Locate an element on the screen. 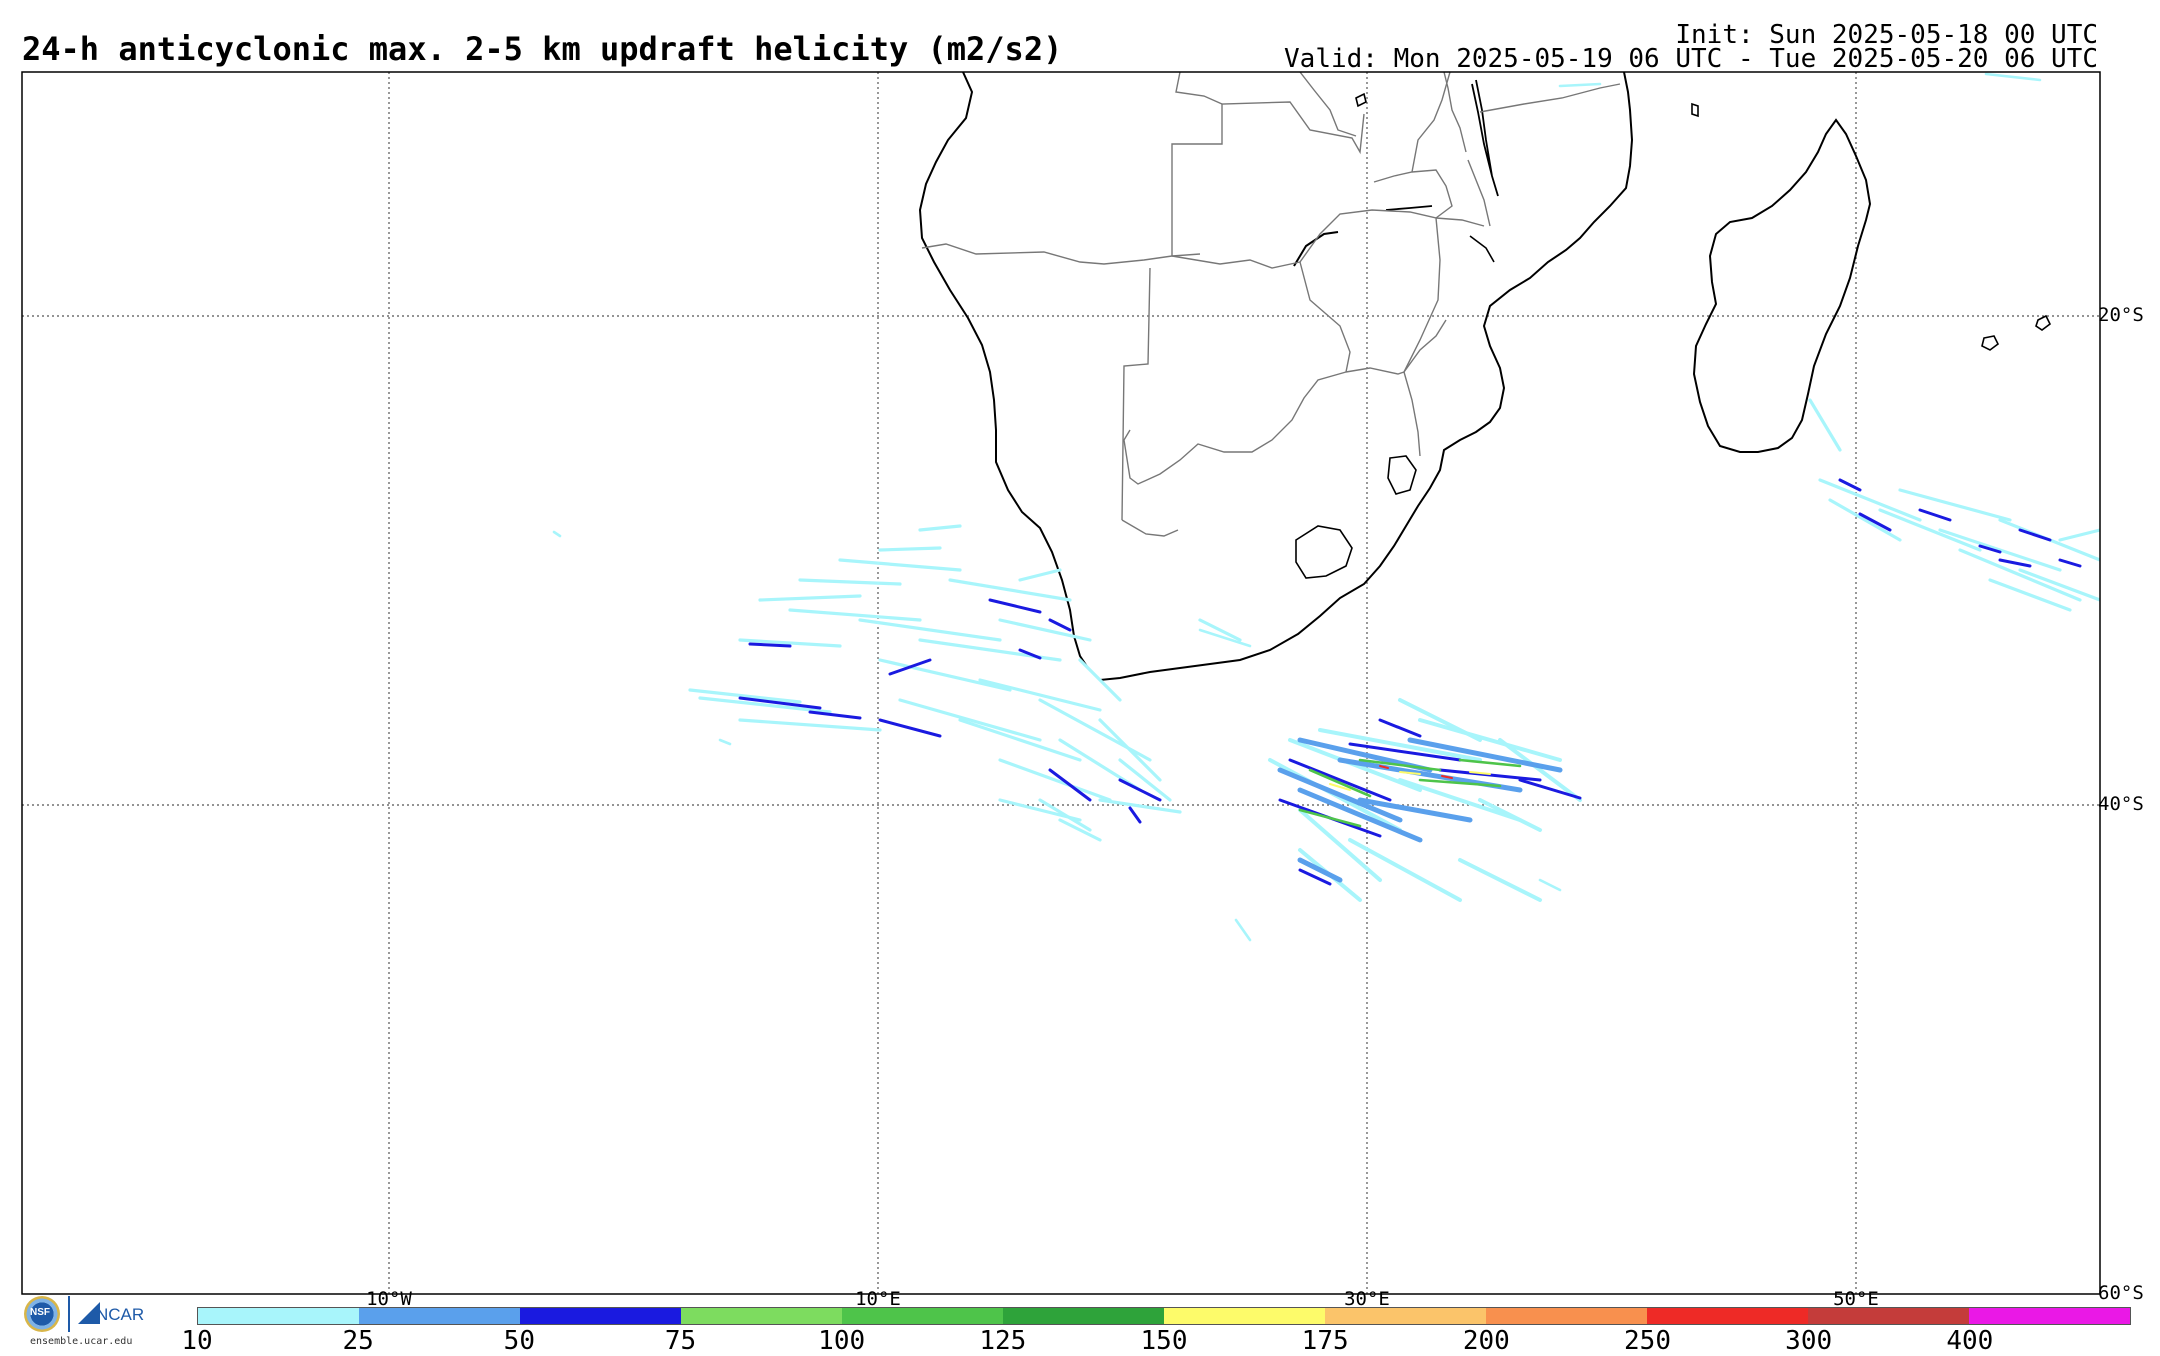  comoros-island is located at coordinates (1695, 110).